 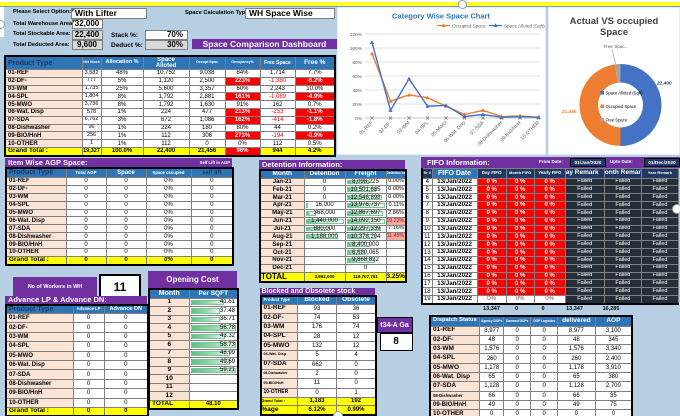 What do you see at coordinates (357, 77) in the screenshot?
I see `svg-text: 60%` at bounding box center [357, 77].